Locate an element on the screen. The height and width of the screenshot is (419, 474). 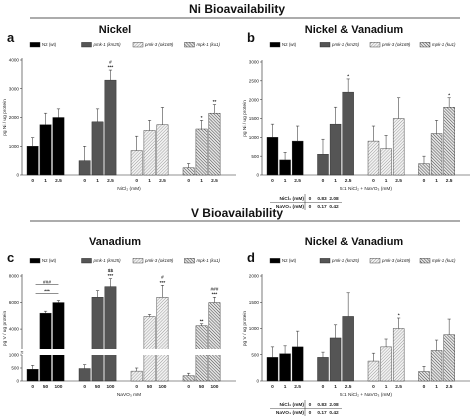
conc-row-label: NiCl₂ (mM) is located at coordinates (291, 405).